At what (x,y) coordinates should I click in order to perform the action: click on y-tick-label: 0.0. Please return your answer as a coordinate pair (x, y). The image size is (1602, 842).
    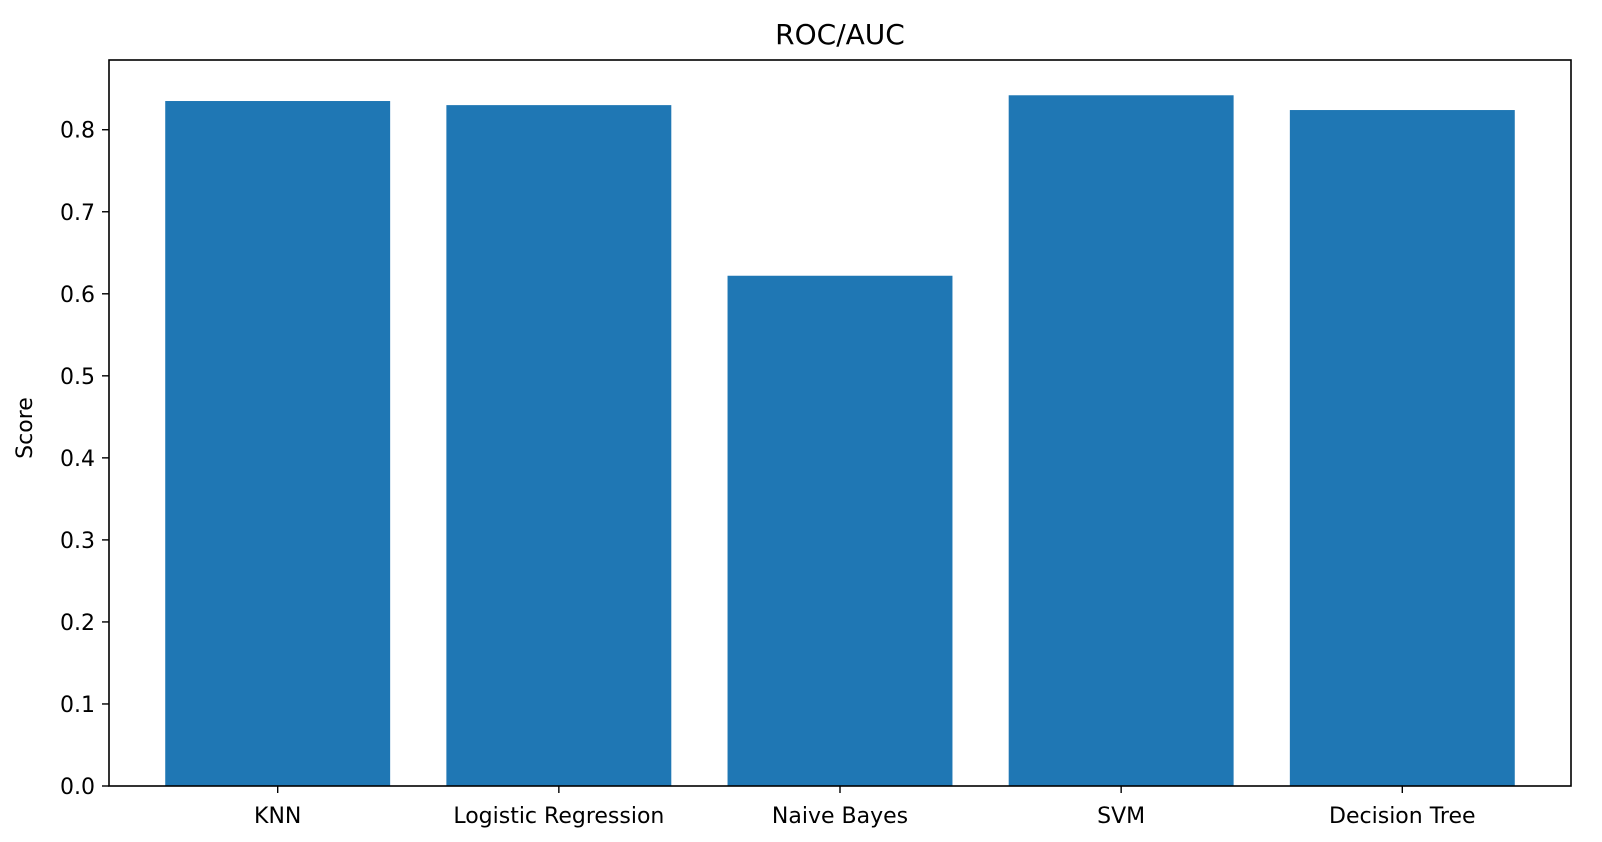
    Looking at the image, I should click on (77, 787).